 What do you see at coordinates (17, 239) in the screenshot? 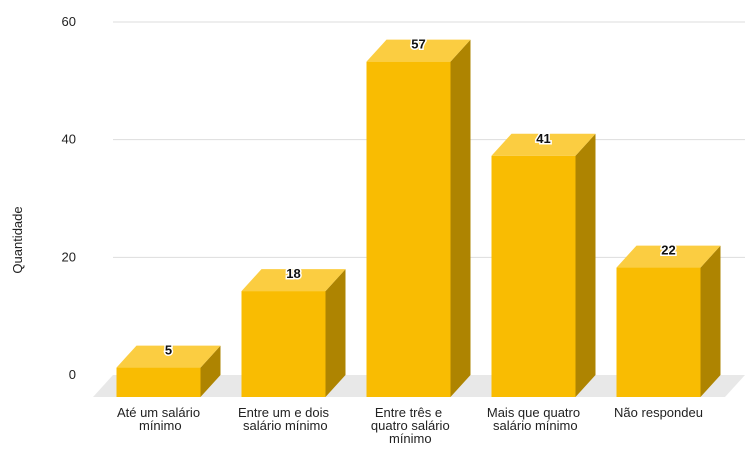
I see `y-axis-label: Quantidade` at bounding box center [17, 239].